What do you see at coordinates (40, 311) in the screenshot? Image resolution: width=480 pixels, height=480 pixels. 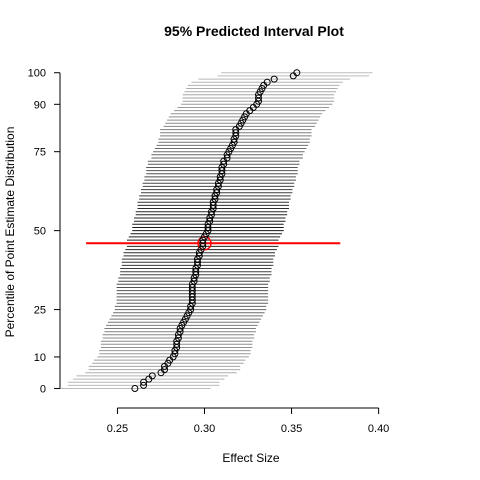 I see `y-tick-label: 25` at bounding box center [40, 311].